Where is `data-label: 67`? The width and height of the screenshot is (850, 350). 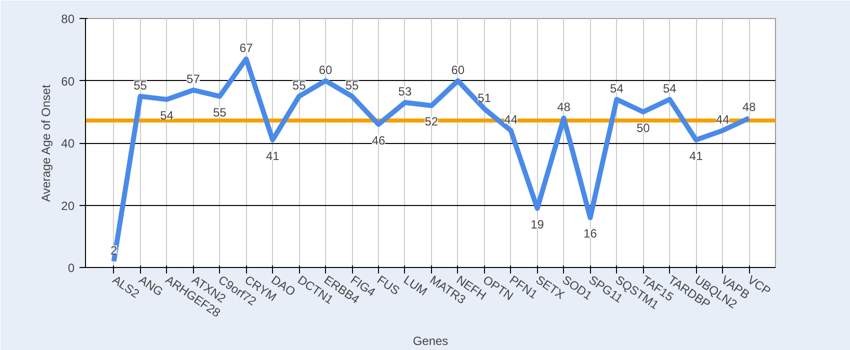
data-label: 67 is located at coordinates (246, 47).